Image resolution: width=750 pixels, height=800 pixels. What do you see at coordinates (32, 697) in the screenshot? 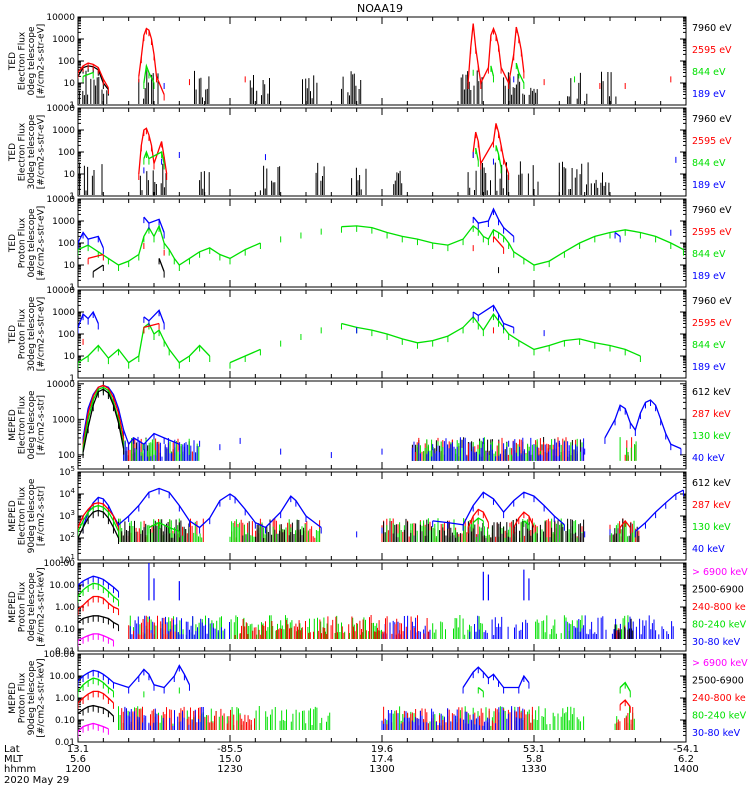
I see `y-axis-title-line: 90deg telescope` at bounding box center [32, 697].